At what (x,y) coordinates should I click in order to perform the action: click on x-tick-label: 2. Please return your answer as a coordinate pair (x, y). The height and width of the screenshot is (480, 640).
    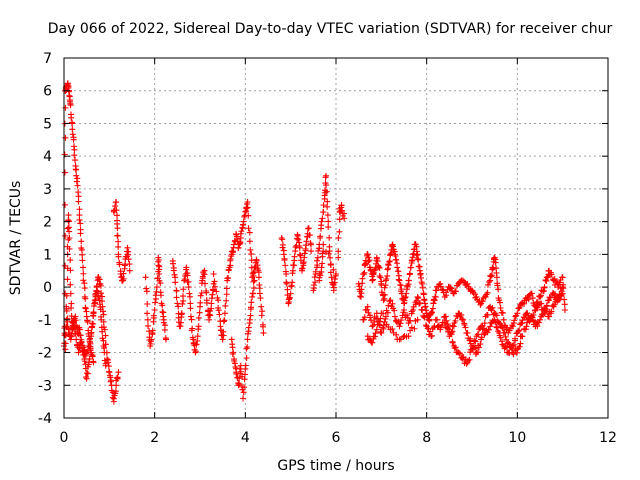
    Looking at the image, I should click on (154, 438).